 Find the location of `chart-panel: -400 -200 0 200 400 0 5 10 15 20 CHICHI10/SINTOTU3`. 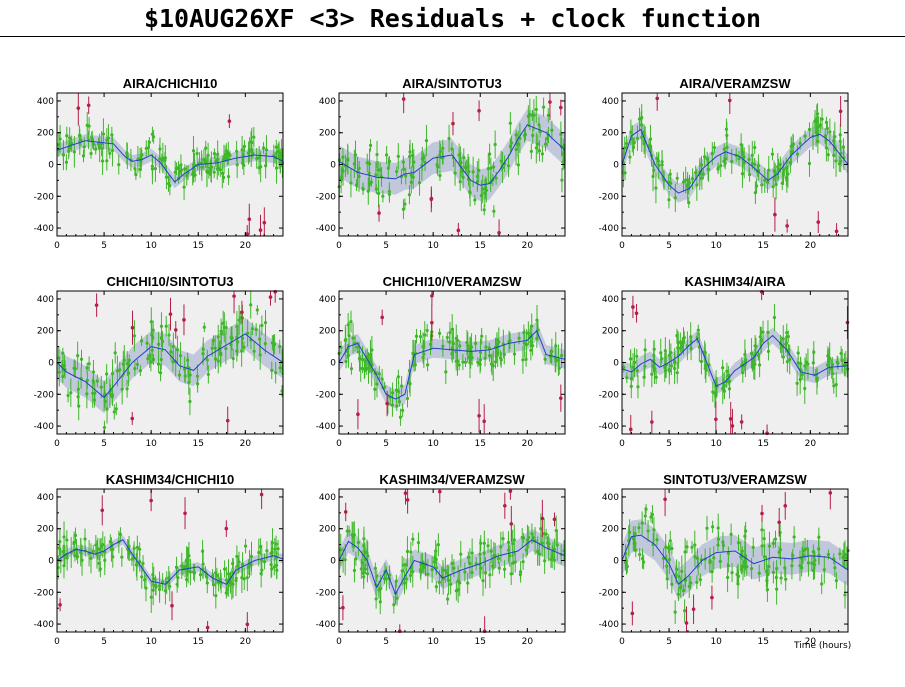

chart-panel: -400 -200 0 200 400 0 5 10 15 20 CHICHI10/SINTOTU3 is located at coordinates (159, 361).